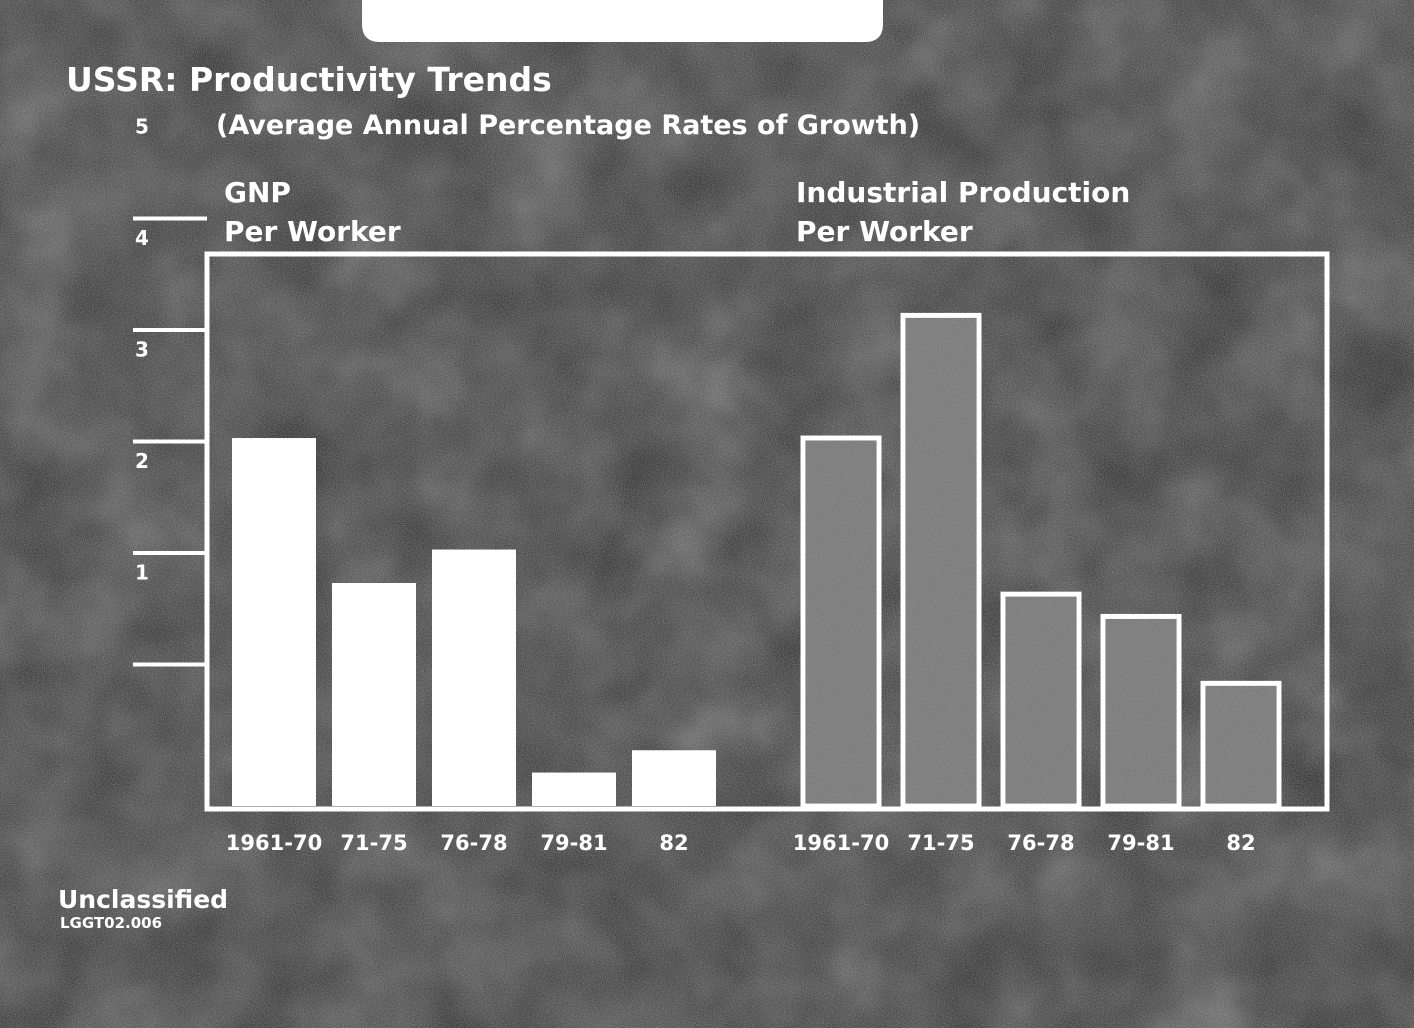 The width and height of the screenshot is (1414, 1028). I want to click on y-tick-label-5: 5, so click(142, 127).